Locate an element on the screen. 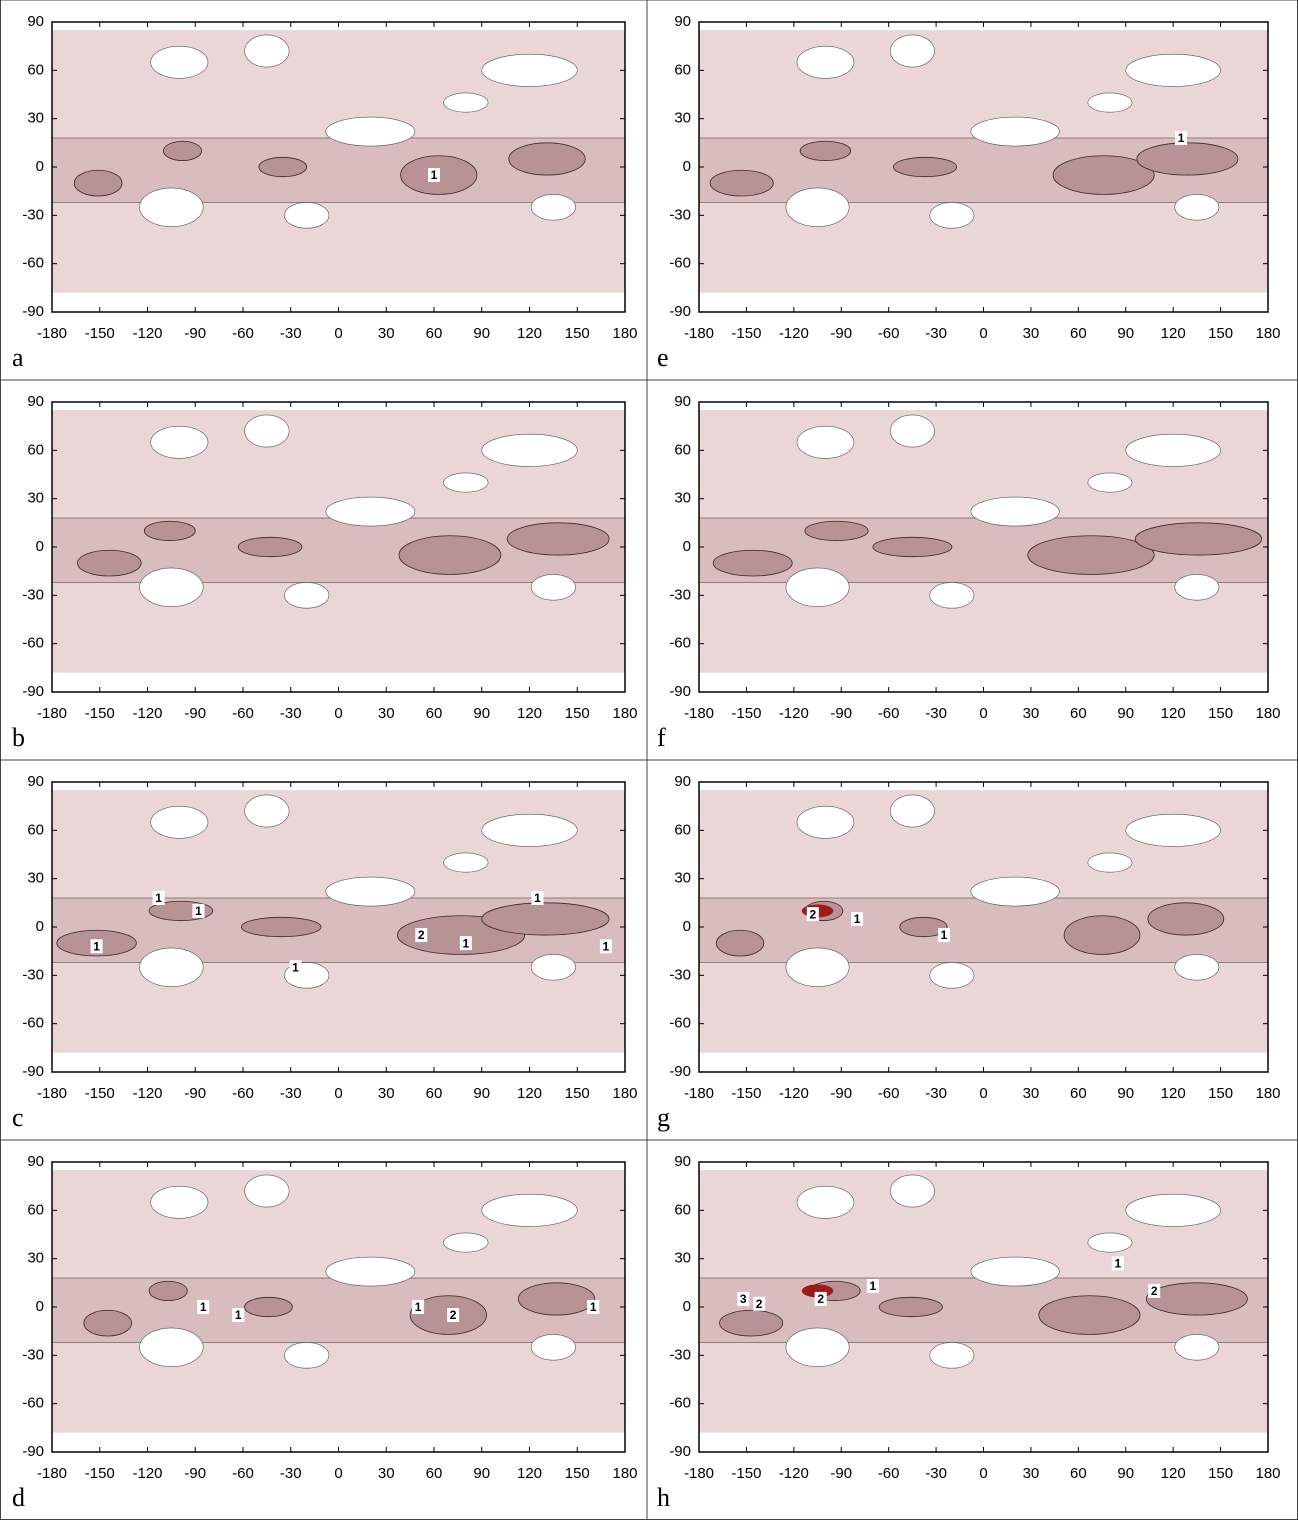 This screenshot has height=1525, width=1298. x-tick-label: 60 is located at coordinates (1078, 713).